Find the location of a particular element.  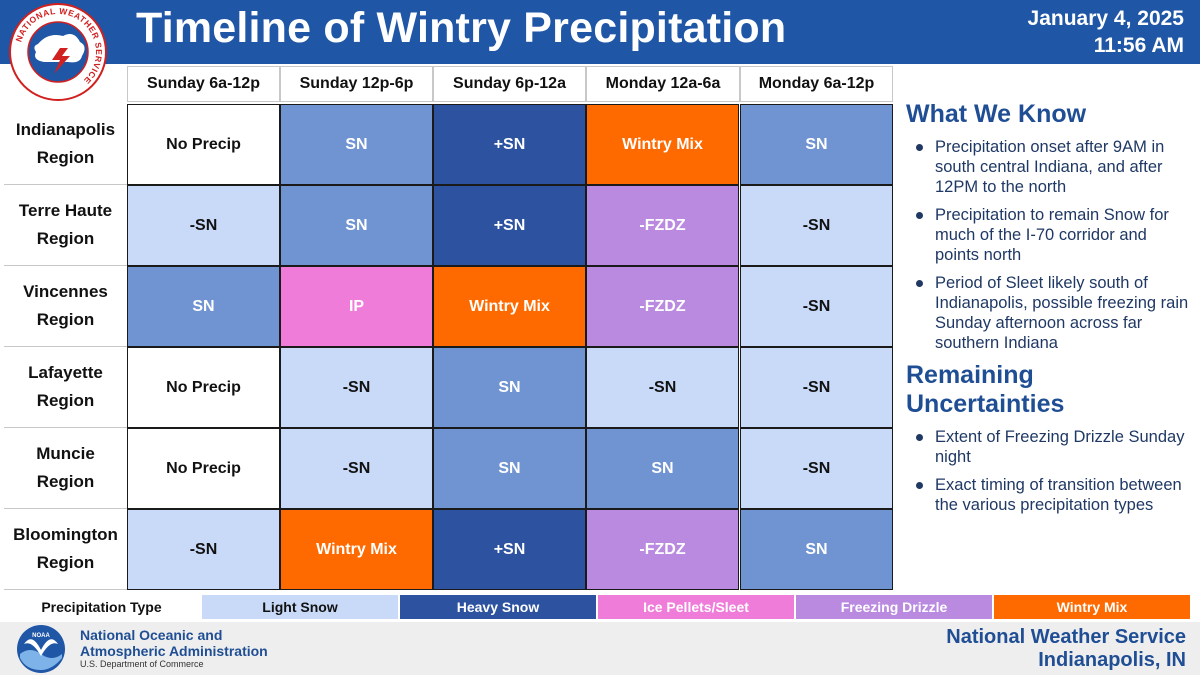

row-header-region: Indianapolis Region is located at coordinates (65, 144).